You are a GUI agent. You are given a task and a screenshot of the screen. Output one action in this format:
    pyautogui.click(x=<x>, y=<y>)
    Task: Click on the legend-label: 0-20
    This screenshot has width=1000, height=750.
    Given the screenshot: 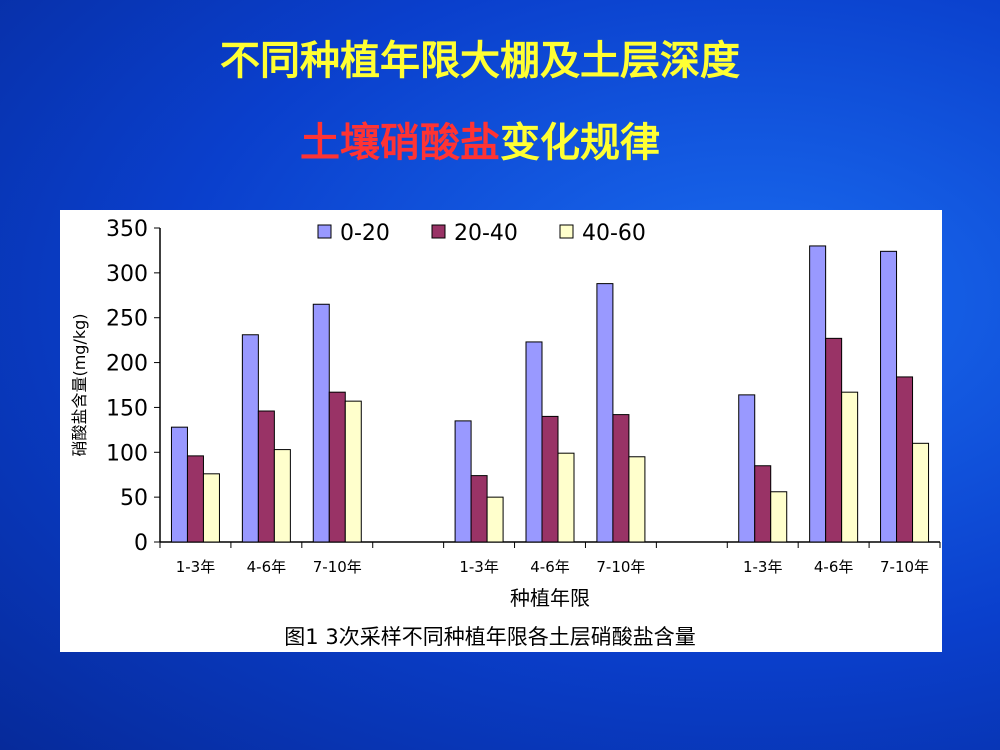 What is the action you would take?
    pyautogui.click(x=365, y=233)
    